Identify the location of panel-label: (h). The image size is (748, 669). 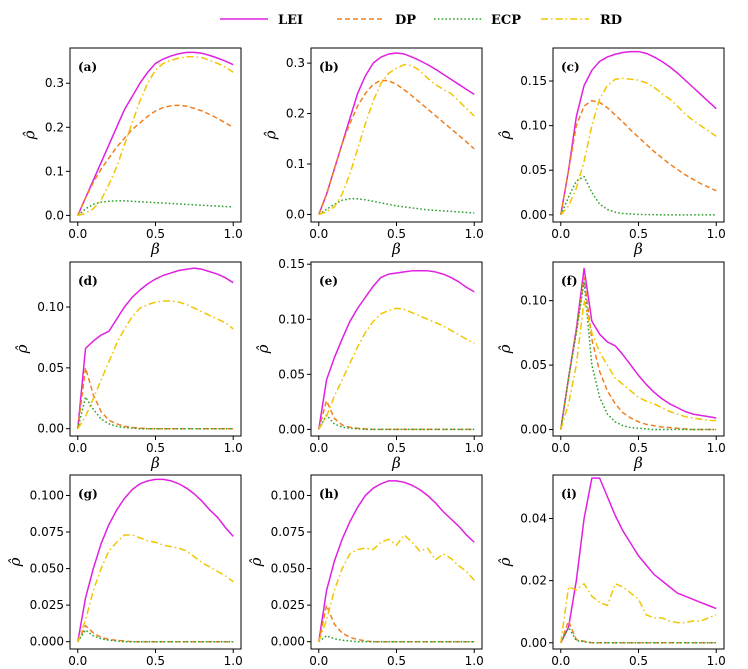
(329, 494).